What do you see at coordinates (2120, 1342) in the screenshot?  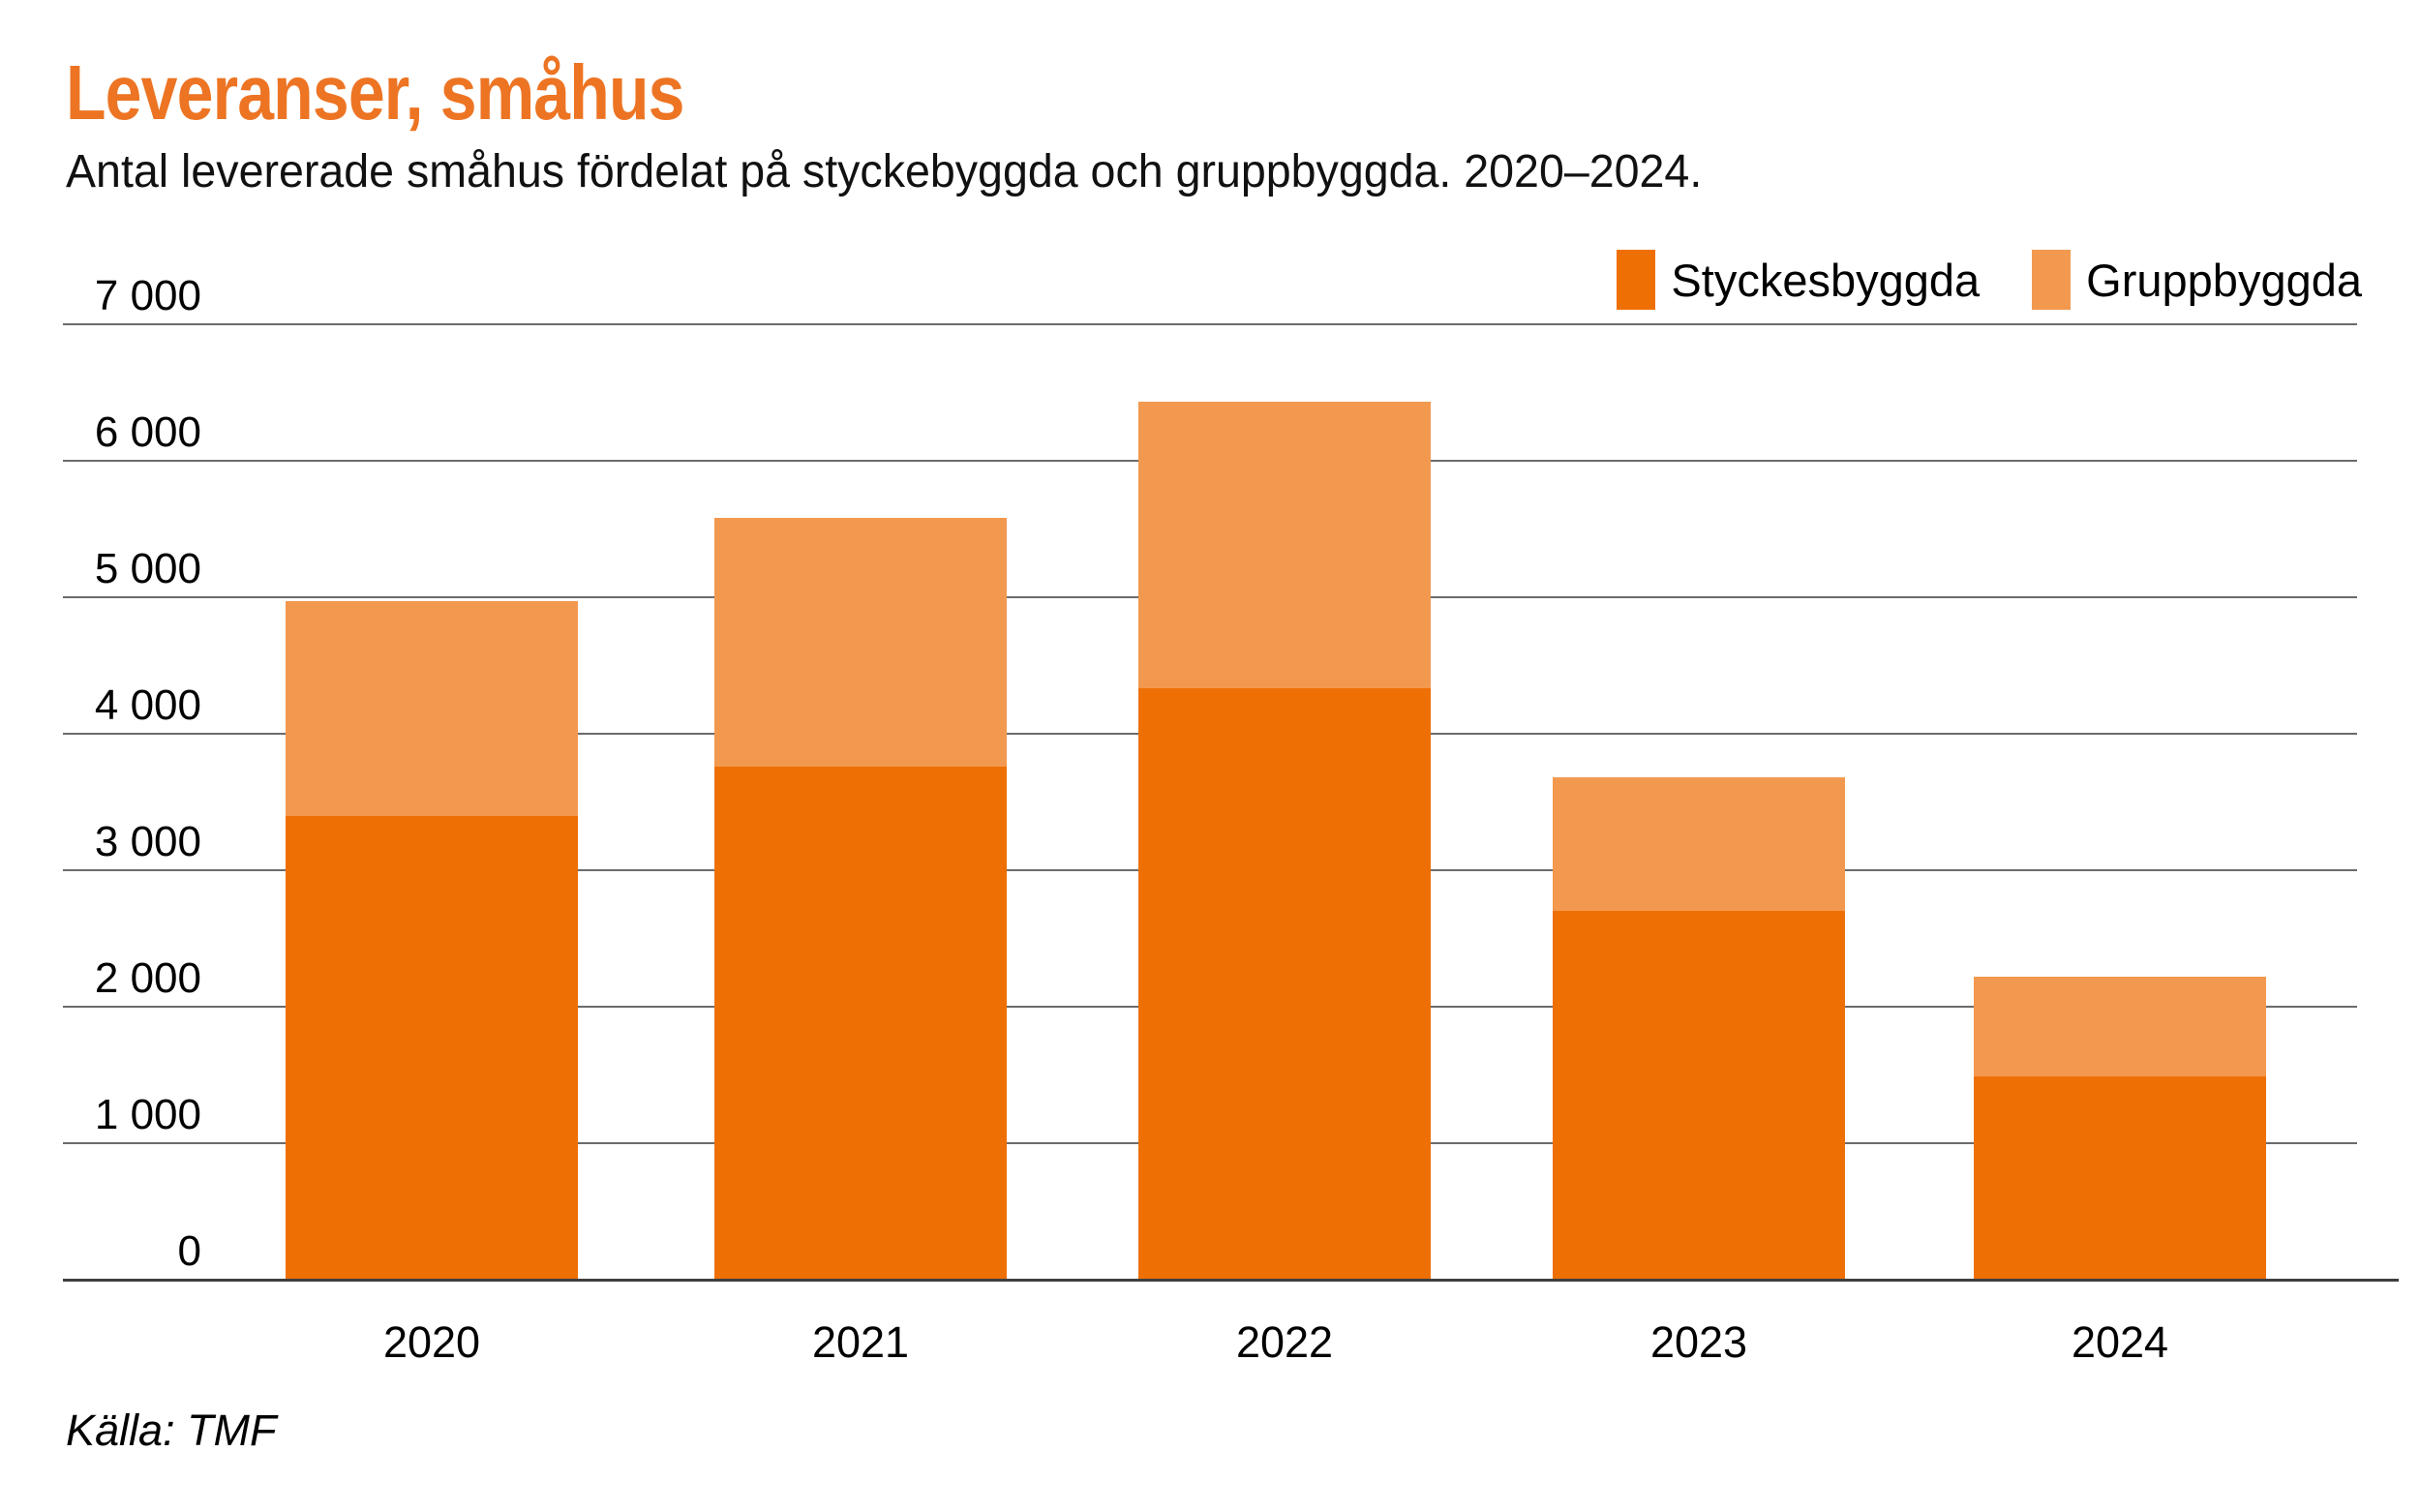 I see `x-axis-label-2024: 2024` at bounding box center [2120, 1342].